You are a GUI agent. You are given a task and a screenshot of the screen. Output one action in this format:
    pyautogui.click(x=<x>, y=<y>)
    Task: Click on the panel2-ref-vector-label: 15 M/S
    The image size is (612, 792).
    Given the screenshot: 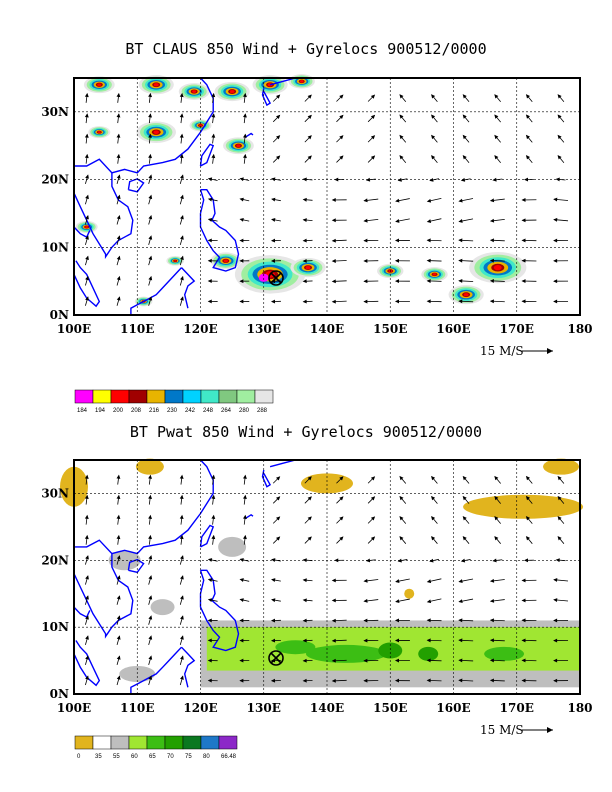 What is the action you would take?
    pyautogui.click(x=502, y=730)
    